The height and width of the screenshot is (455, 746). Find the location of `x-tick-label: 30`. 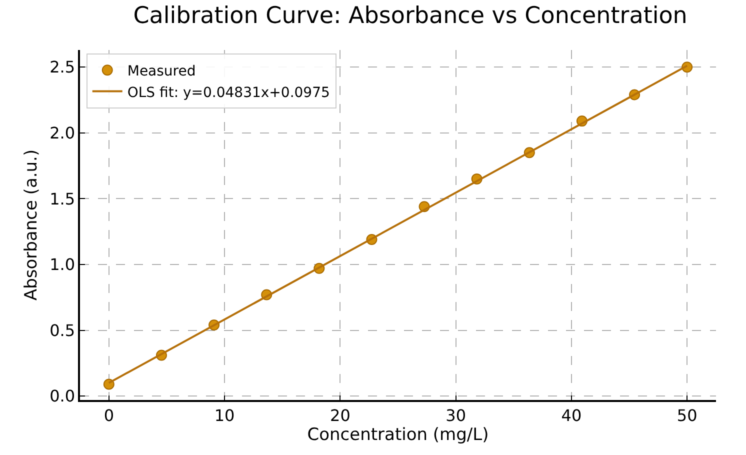

x-tick-label: 30 is located at coordinates (456, 415).